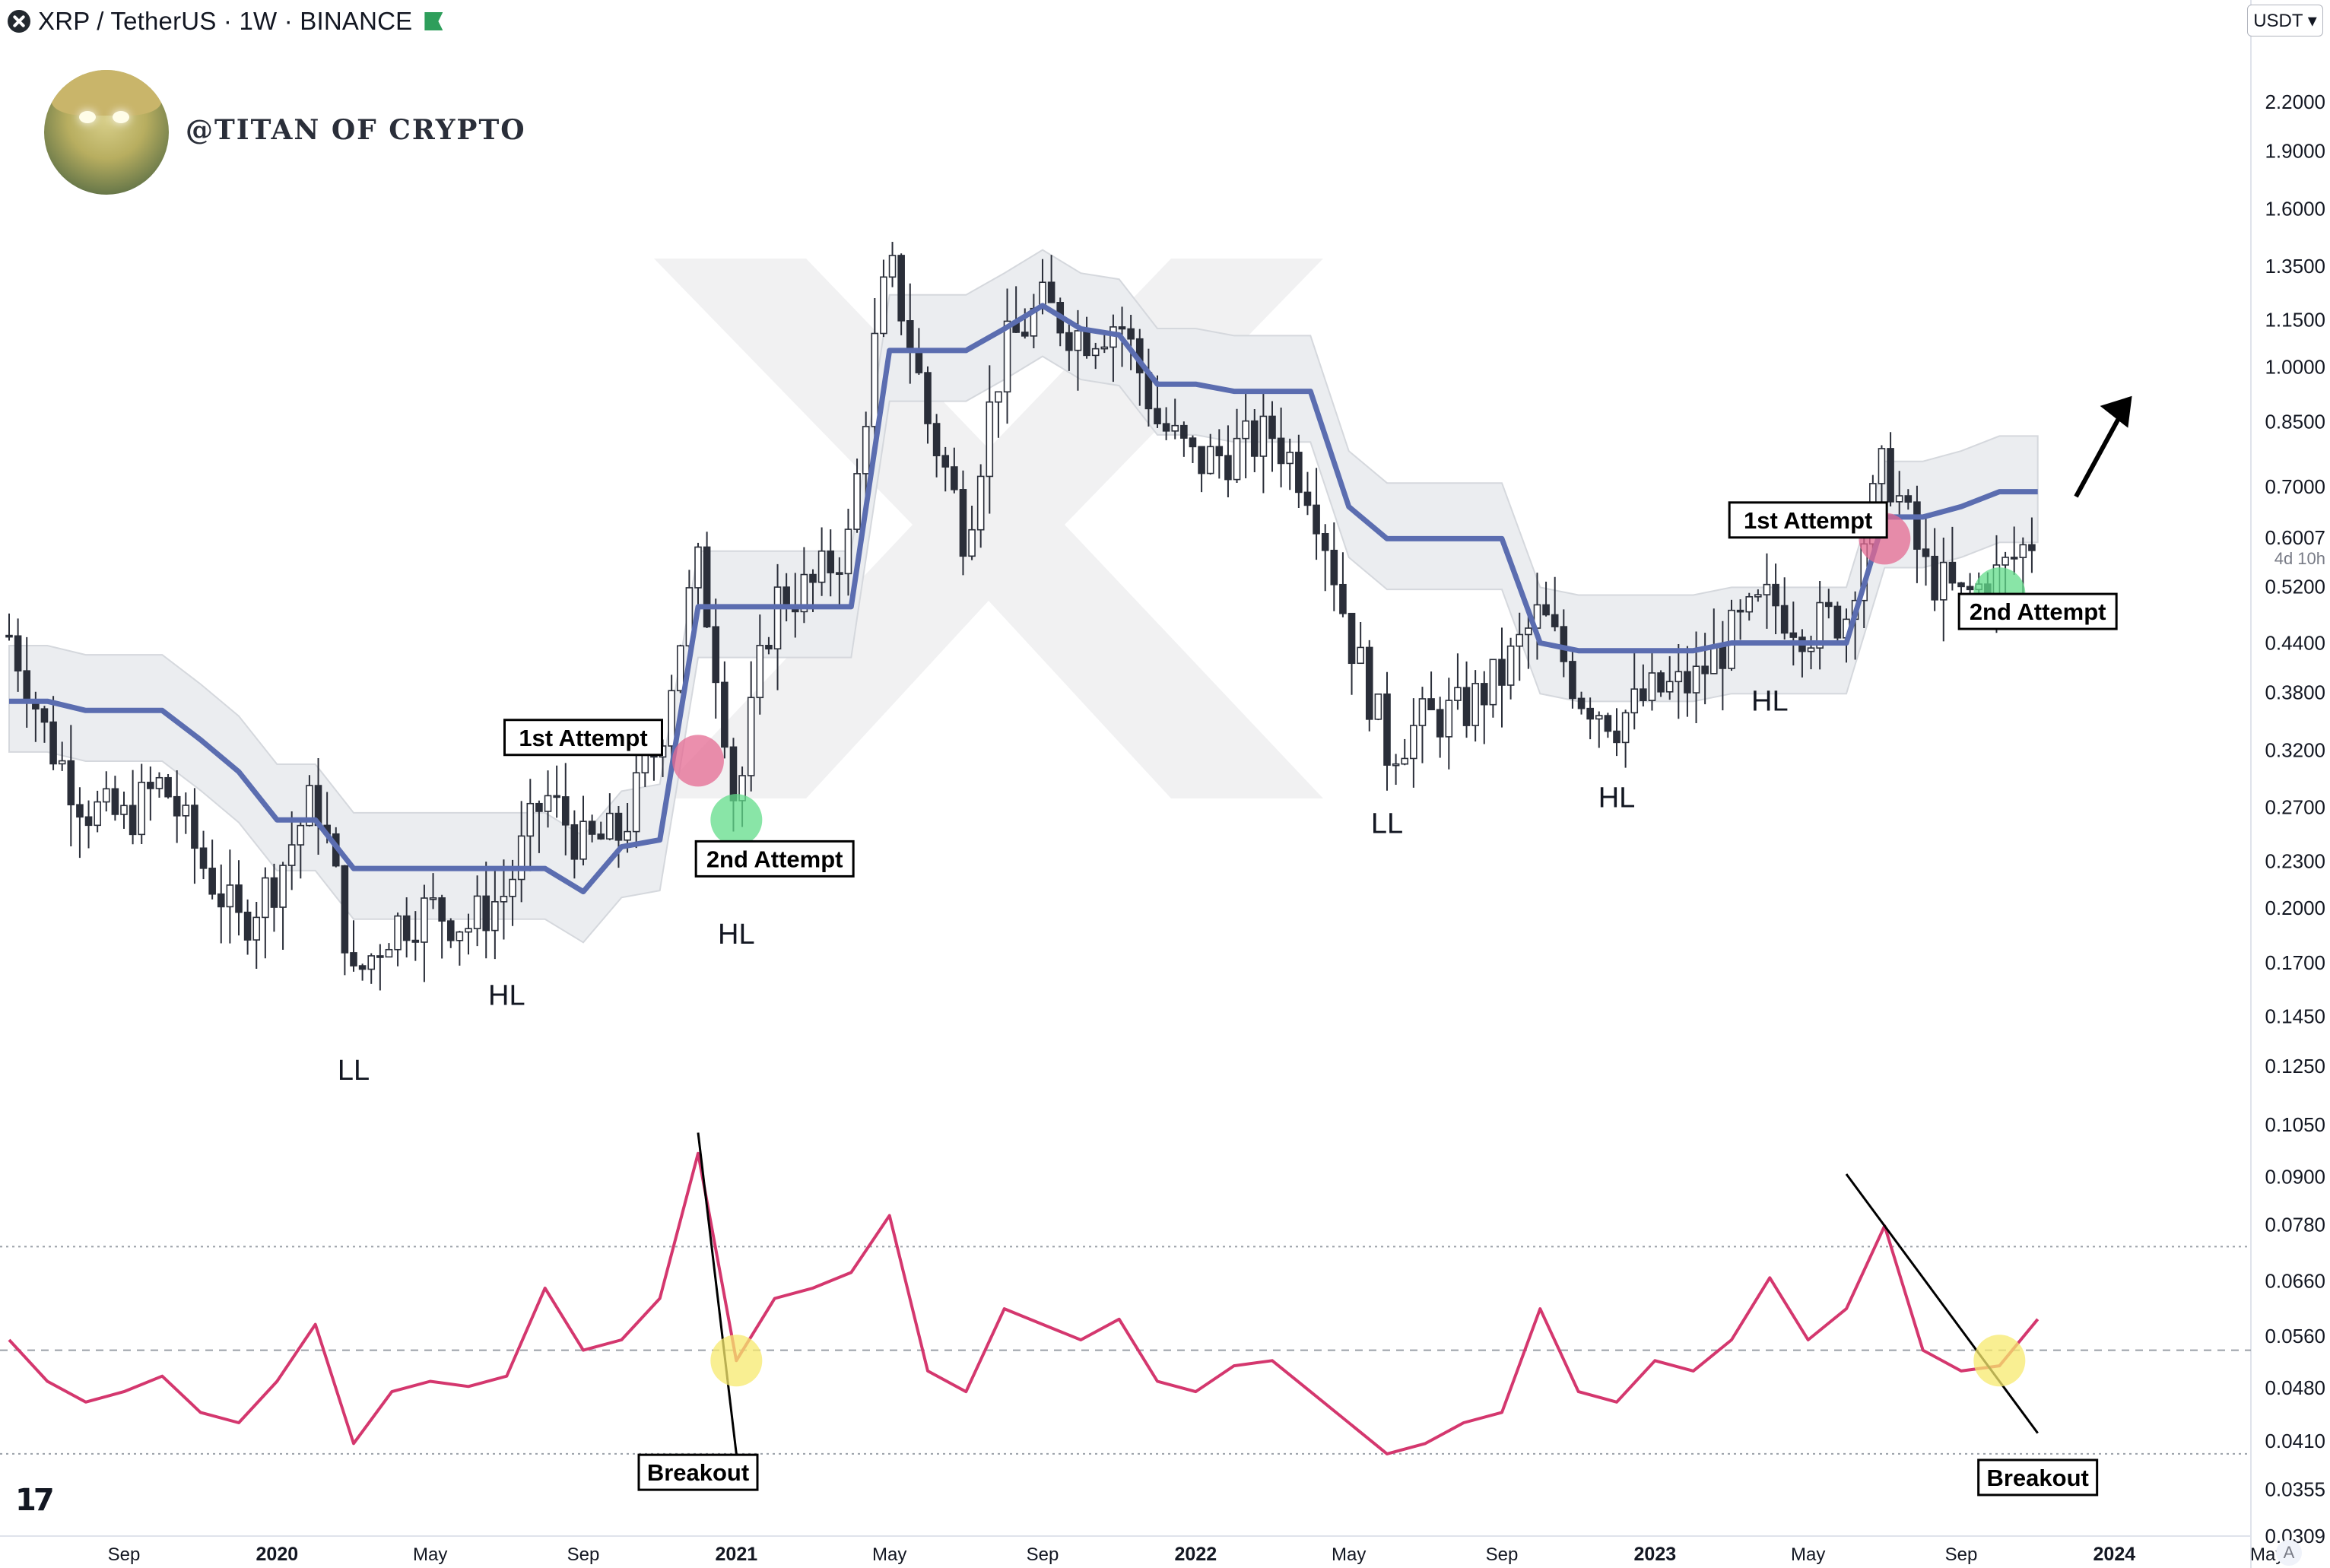  What do you see at coordinates (2295, 421) in the screenshot?
I see `y-tick-label: 0.8500` at bounding box center [2295, 421].